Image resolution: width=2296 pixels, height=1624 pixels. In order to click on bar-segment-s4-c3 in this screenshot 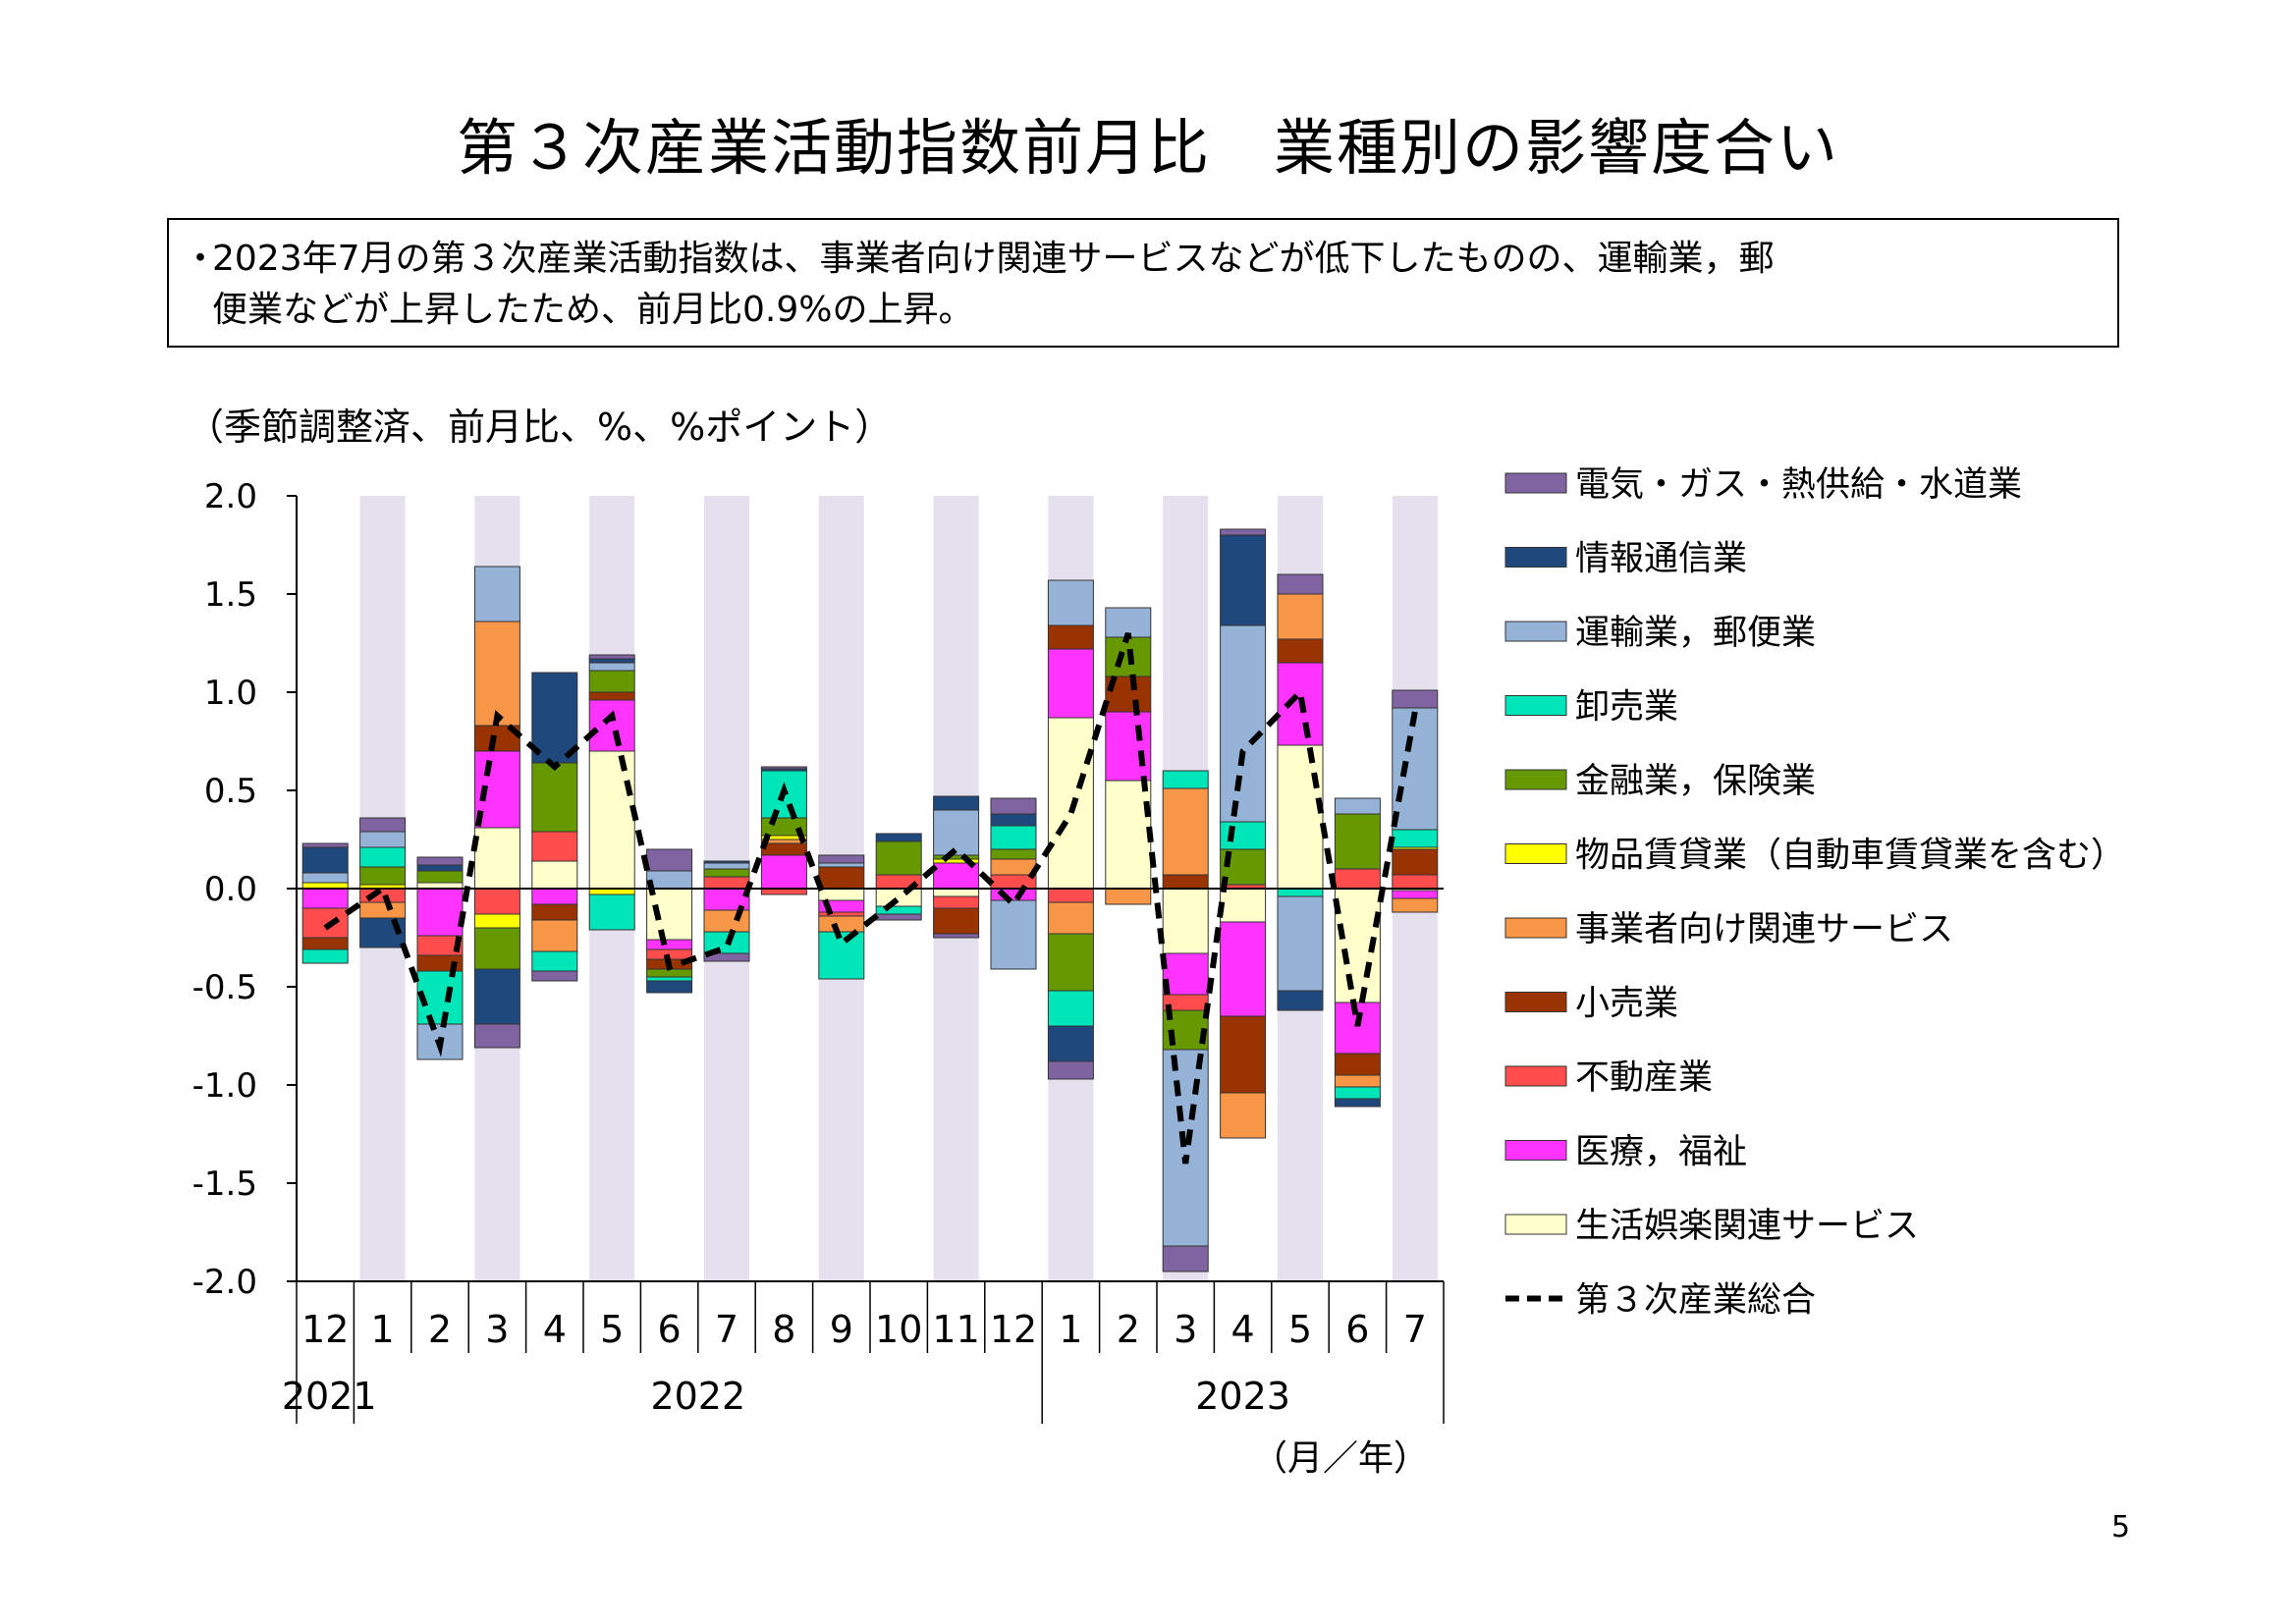, I will do `click(496, 674)`.